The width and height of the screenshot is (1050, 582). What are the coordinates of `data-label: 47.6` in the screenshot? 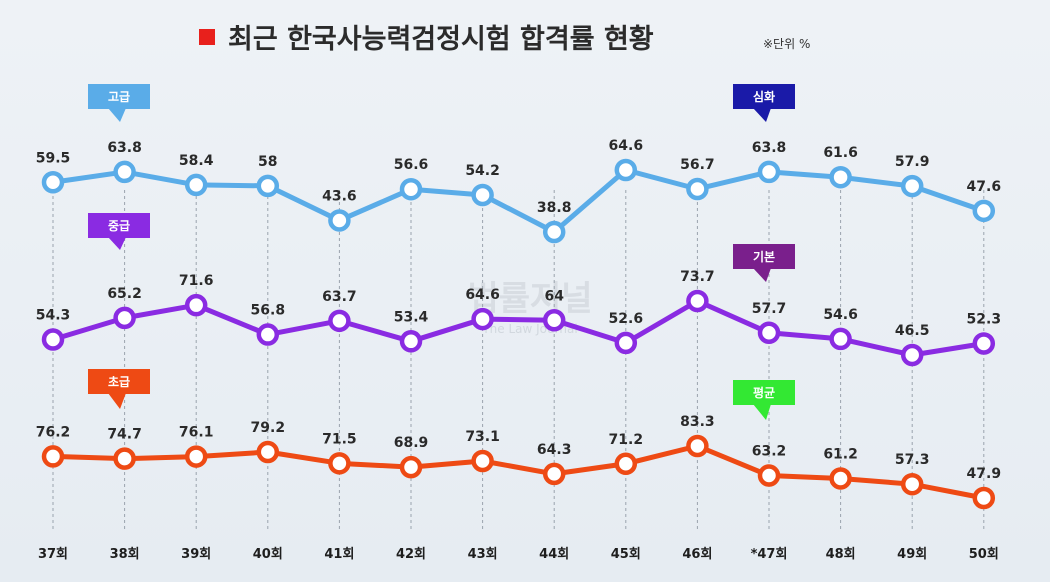 It's located at (984, 187).